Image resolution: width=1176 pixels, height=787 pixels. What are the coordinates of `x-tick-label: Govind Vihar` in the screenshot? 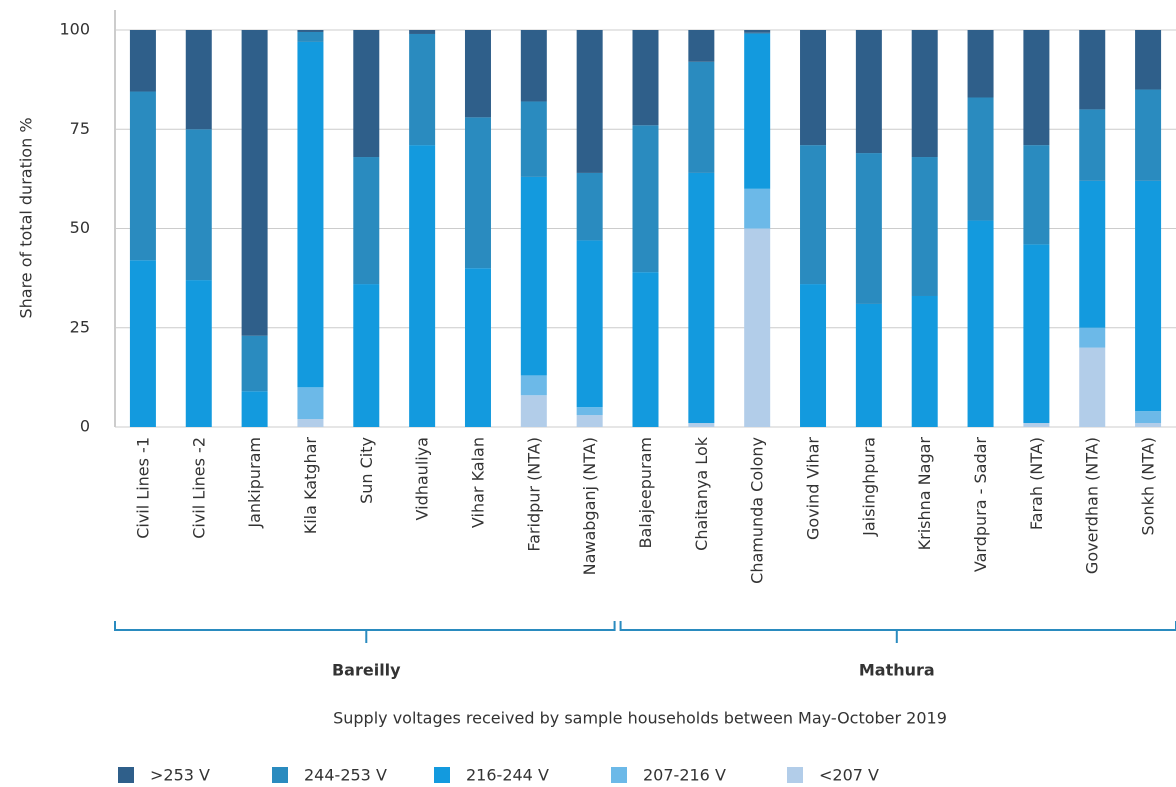 It's located at (813, 488).